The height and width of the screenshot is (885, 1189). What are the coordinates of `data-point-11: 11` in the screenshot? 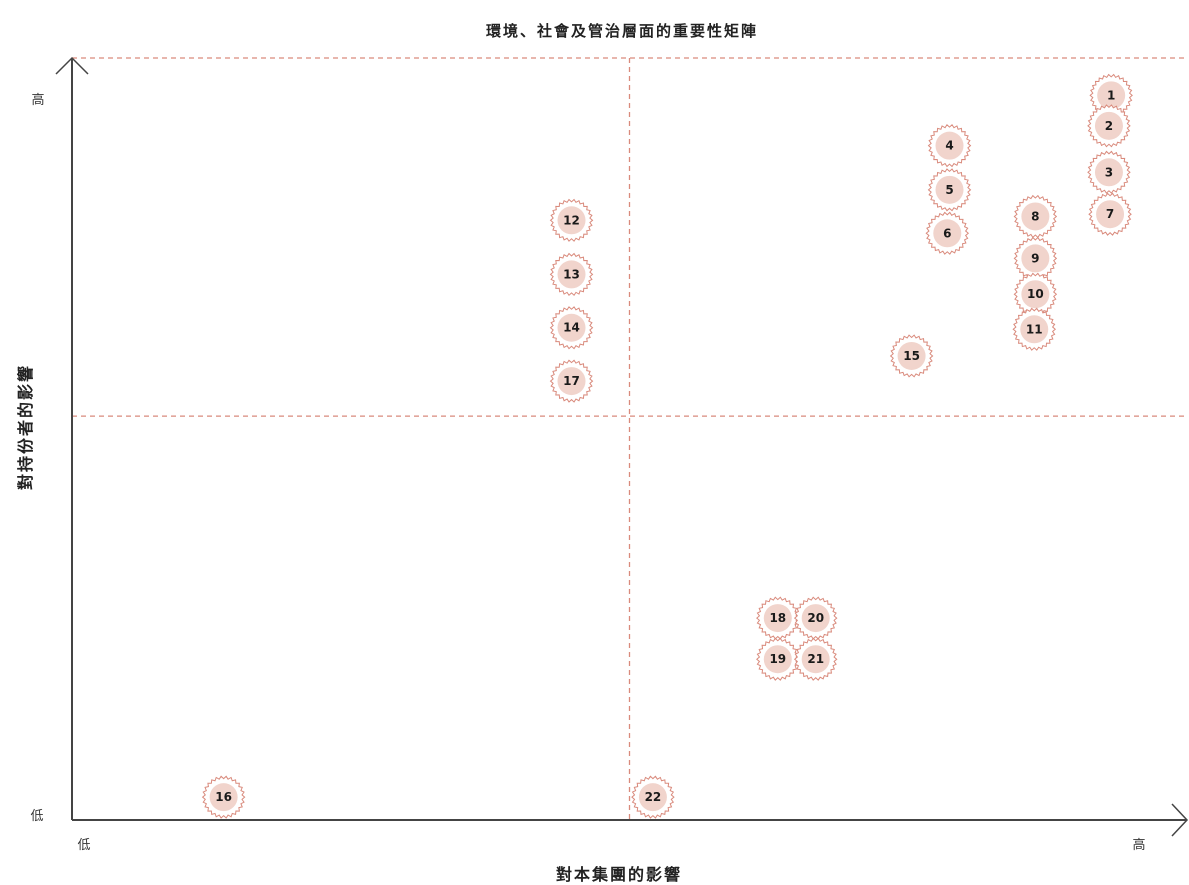 It's located at (1034, 329).